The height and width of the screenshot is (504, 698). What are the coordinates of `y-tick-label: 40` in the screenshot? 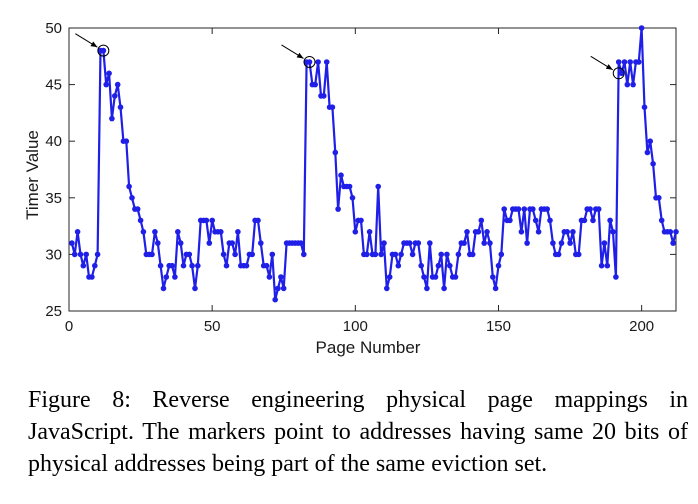 It's located at (53, 141).